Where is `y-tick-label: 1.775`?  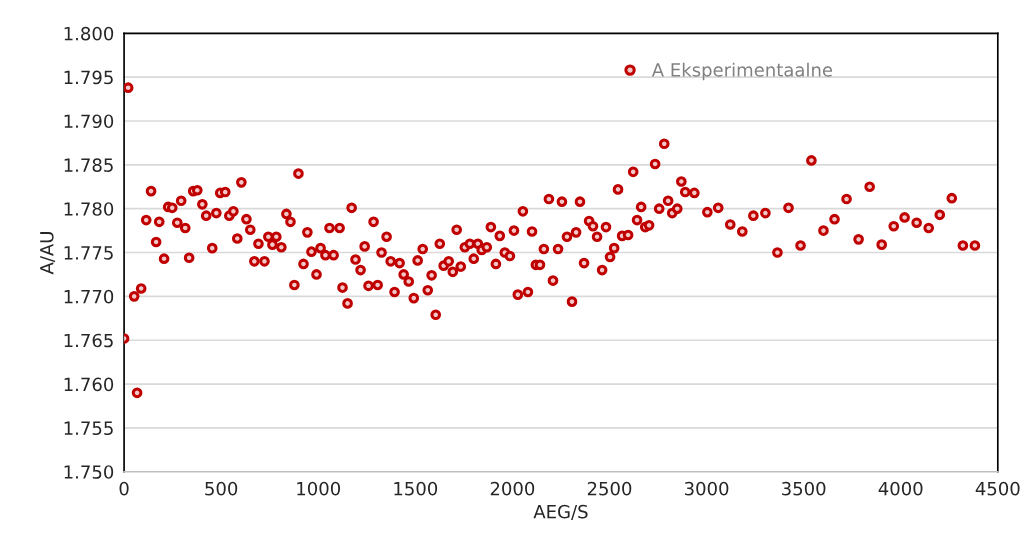
y-tick-label: 1.775 is located at coordinates (88, 253).